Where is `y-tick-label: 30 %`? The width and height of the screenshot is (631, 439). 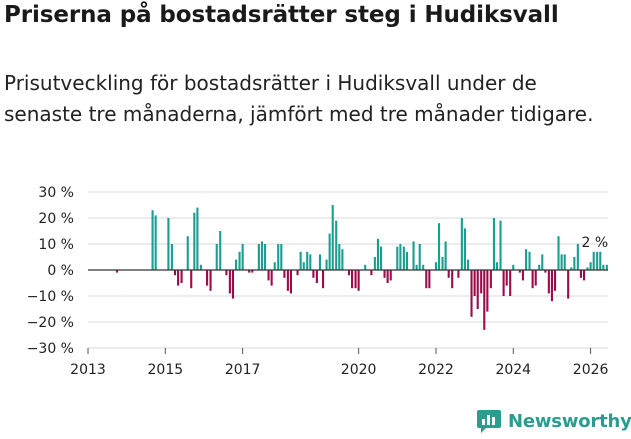 y-tick-label: 30 % is located at coordinates (56, 193).